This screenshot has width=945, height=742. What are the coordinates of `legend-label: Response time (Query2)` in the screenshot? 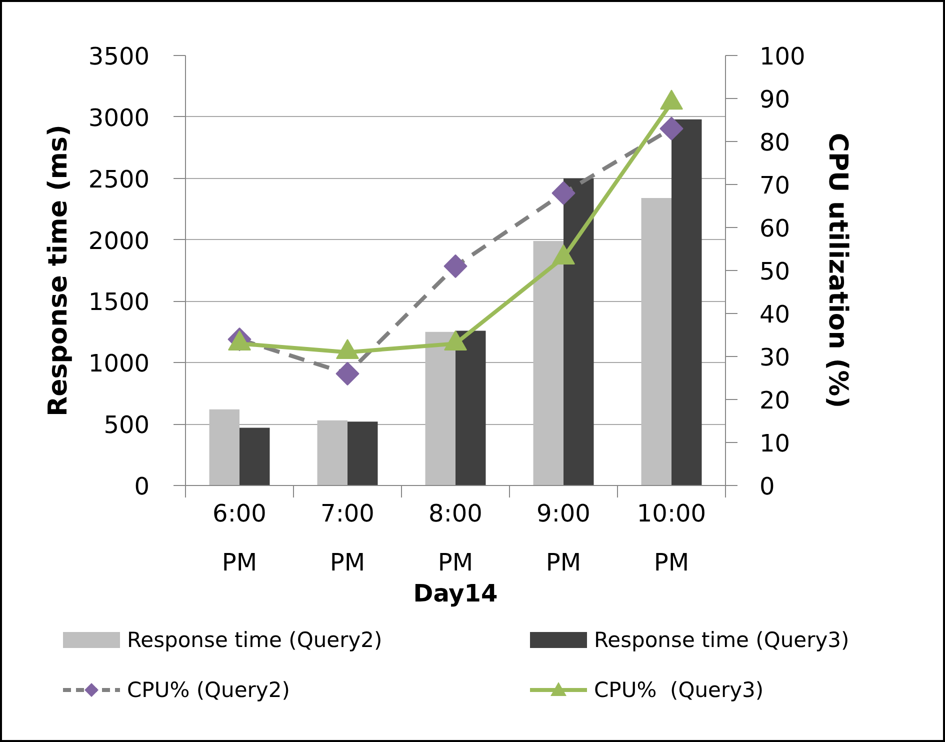 It's located at (254, 640).